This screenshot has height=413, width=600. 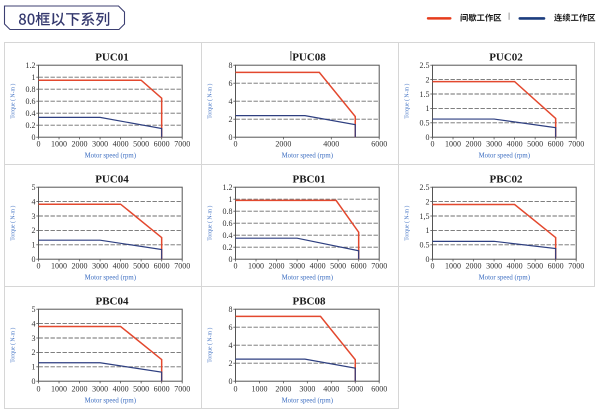 What do you see at coordinates (309, 180) in the screenshot?
I see `svg-text: PBC01` at bounding box center [309, 180].